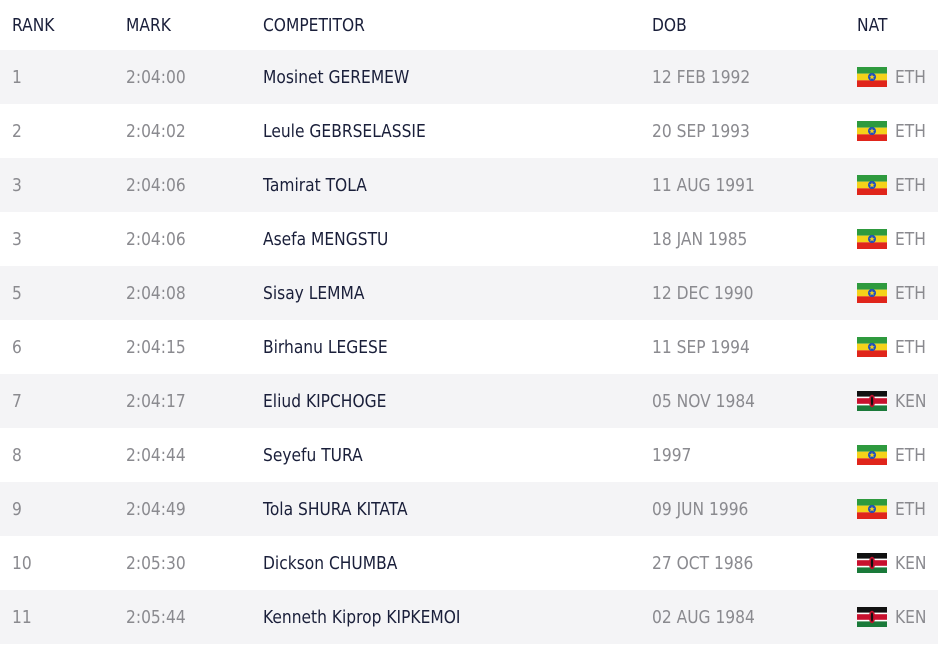 This screenshot has width=938, height=646. I want to click on rank-cell: 6, so click(17, 347).